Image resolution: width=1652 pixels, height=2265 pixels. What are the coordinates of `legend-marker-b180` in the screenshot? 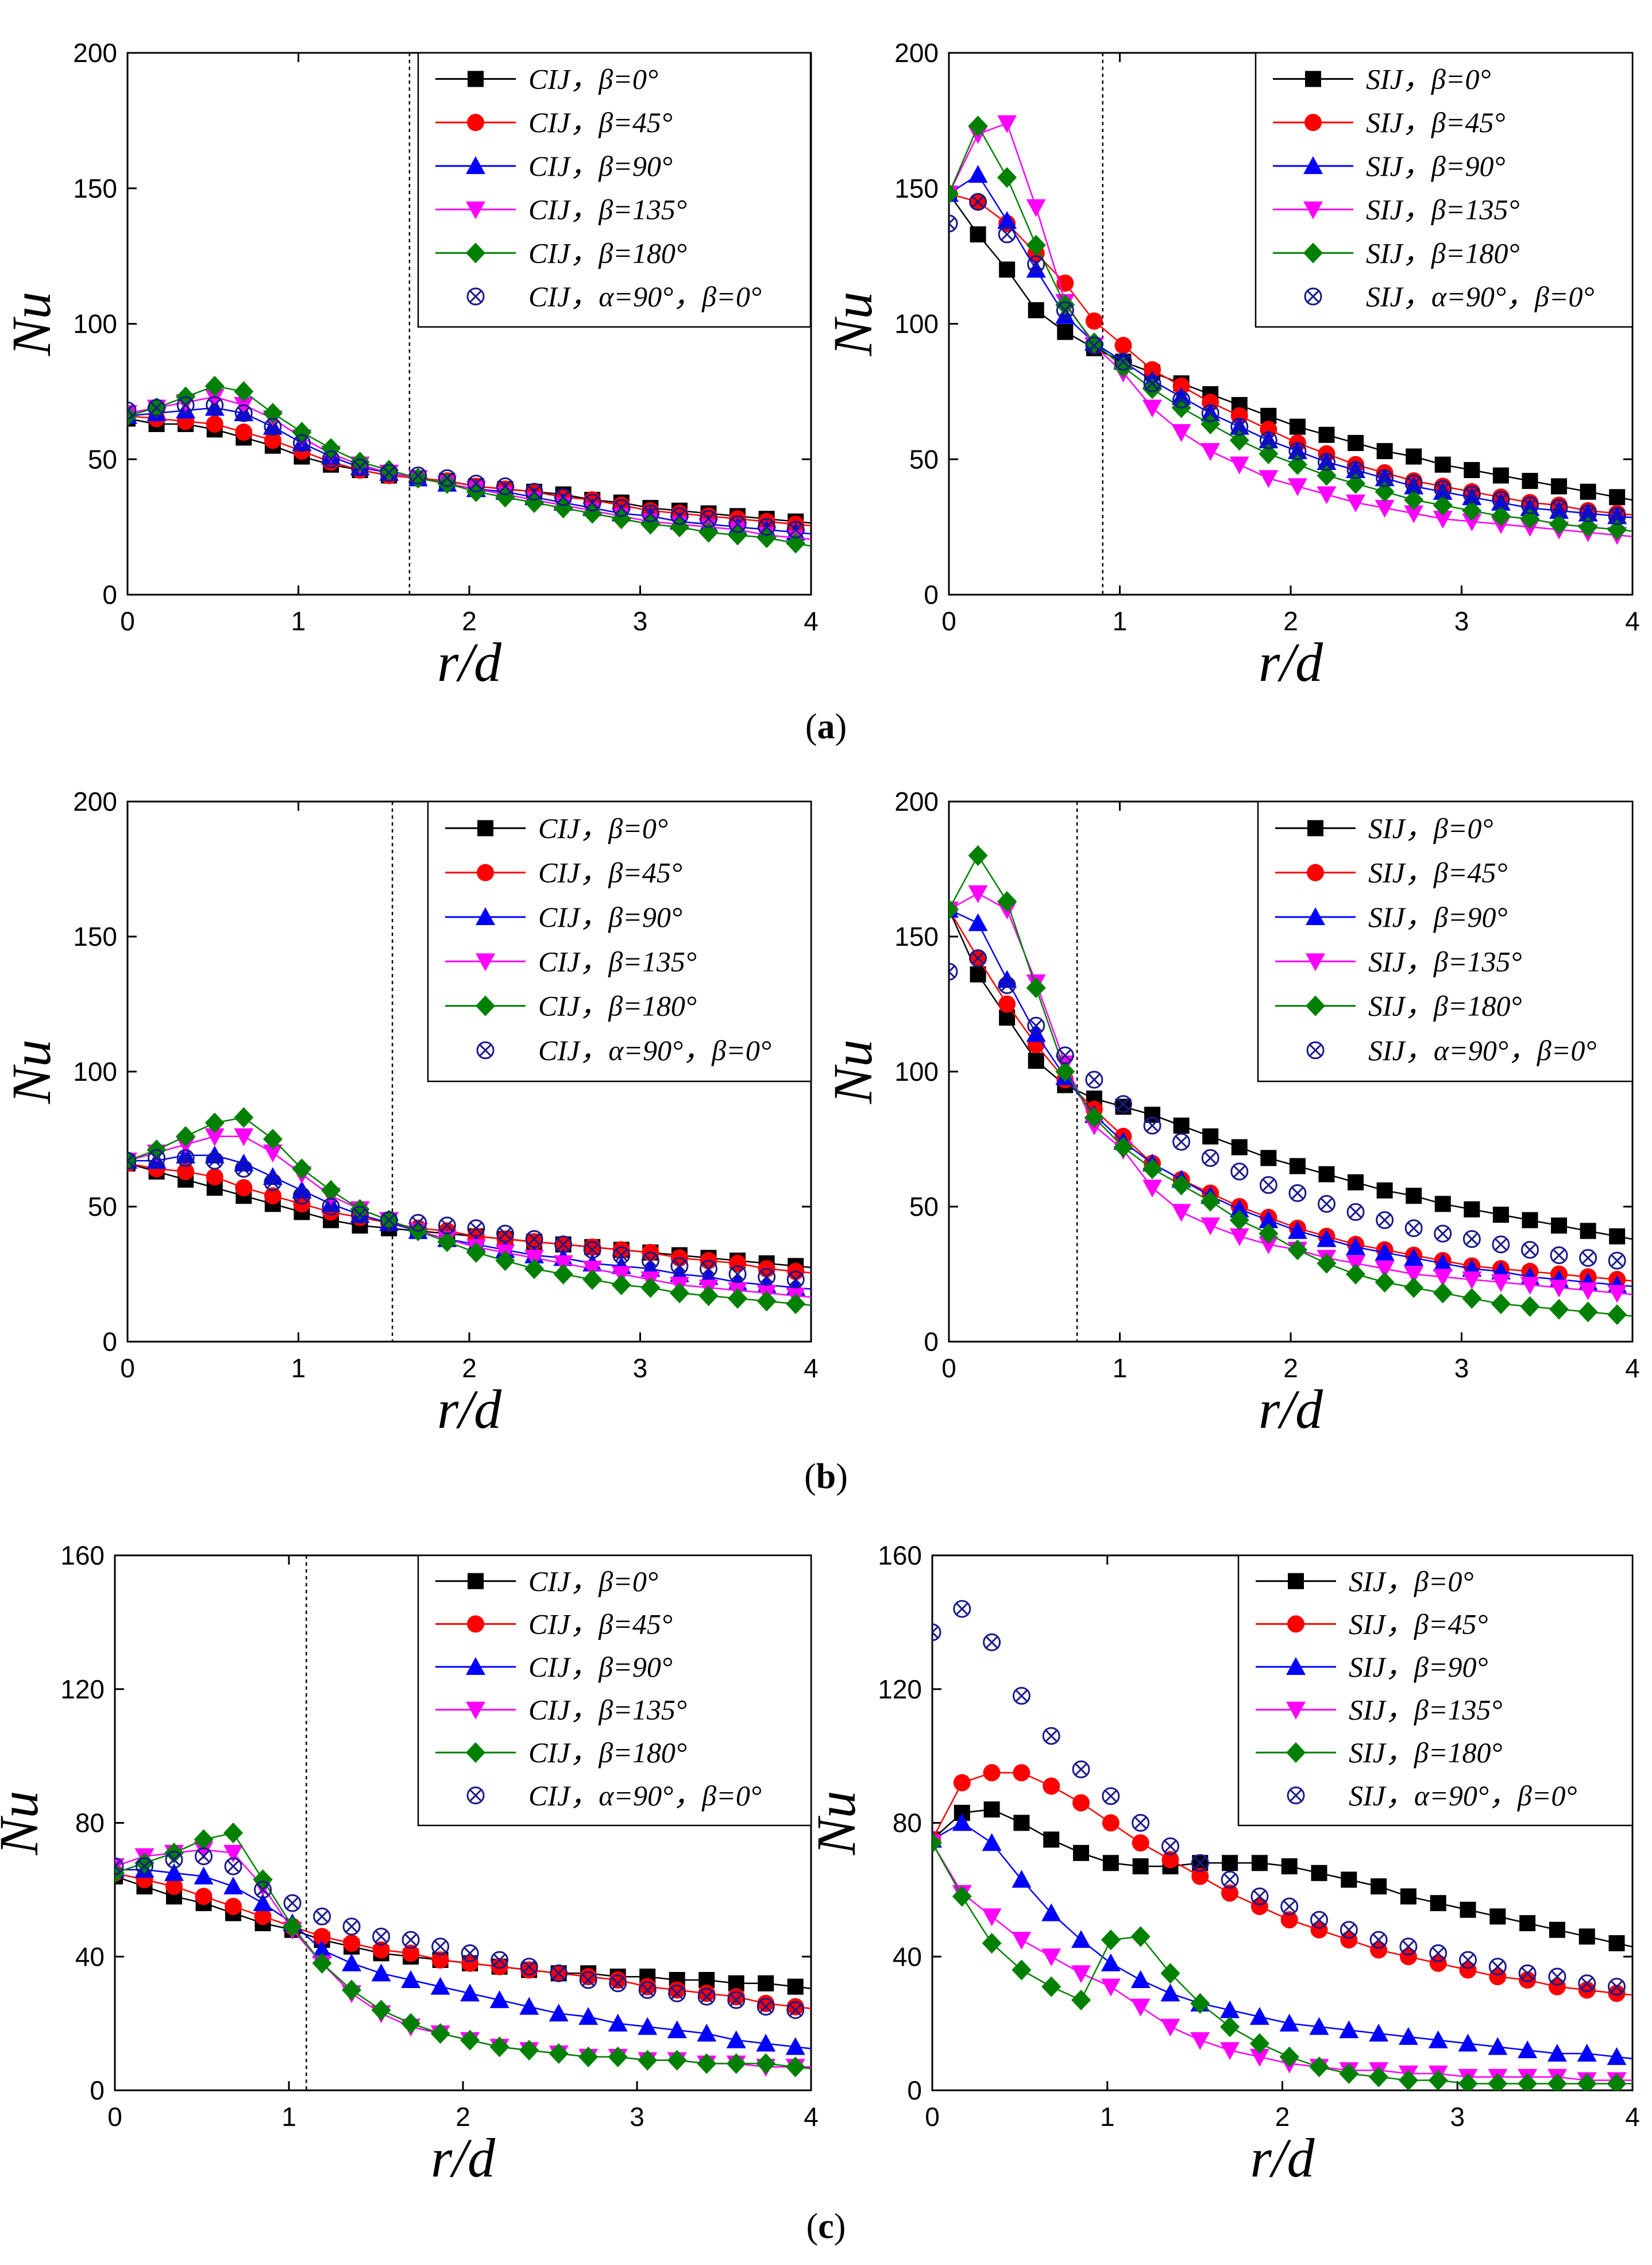 It's located at (475, 253).